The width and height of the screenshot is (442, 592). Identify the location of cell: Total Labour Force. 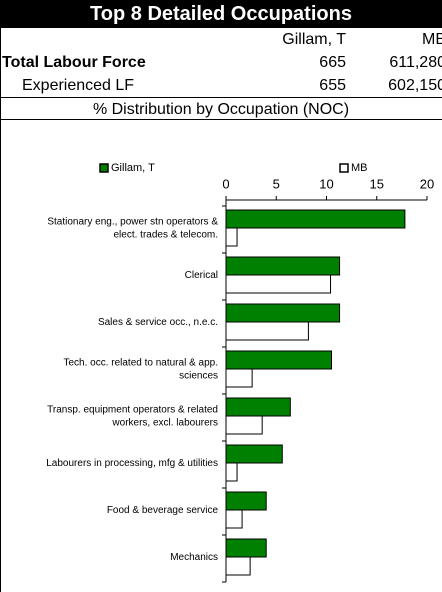
(74, 62).